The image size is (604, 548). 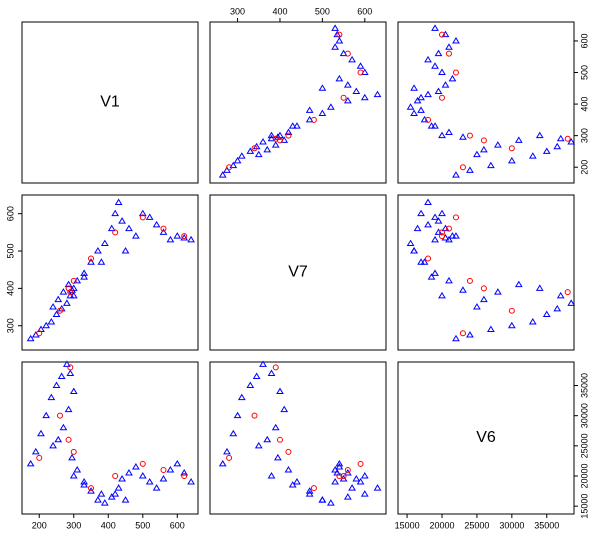 I want to click on variable-label: V6, so click(x=486, y=437).